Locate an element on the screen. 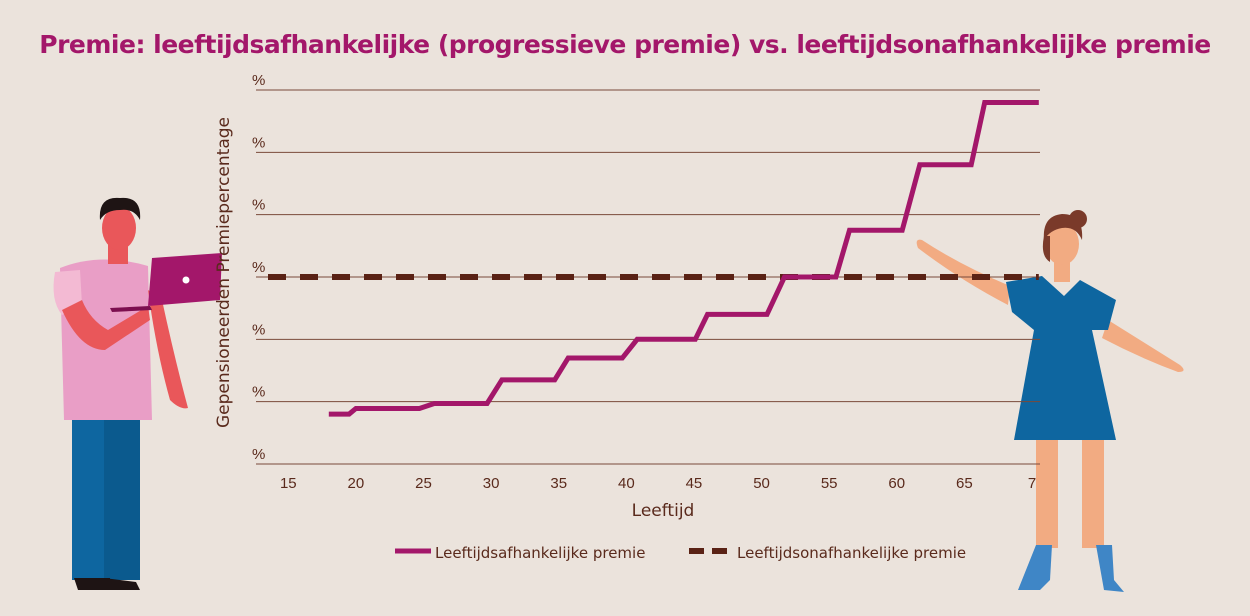 This screenshot has width=1250, height=616. x-axis-ticks: 15 20 25 30 35 40 45 50 55 60 65 7 is located at coordinates (658, 483).